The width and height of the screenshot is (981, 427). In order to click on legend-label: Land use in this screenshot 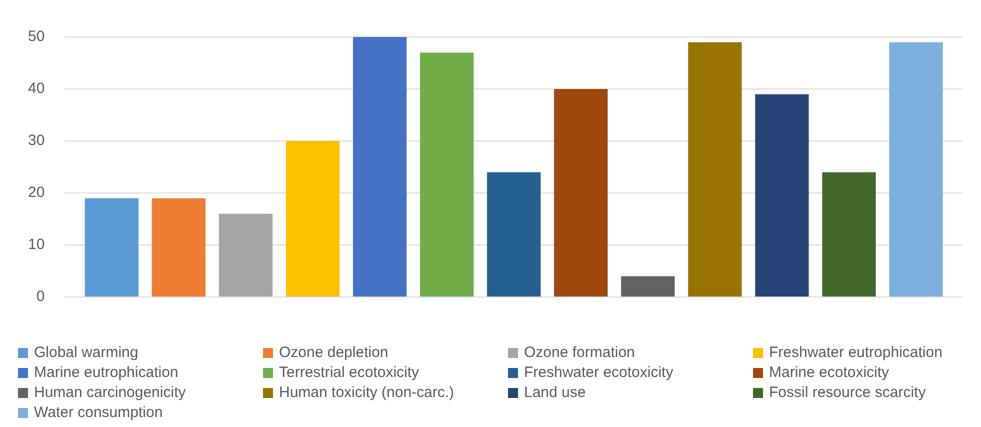, I will do `click(555, 392)`.